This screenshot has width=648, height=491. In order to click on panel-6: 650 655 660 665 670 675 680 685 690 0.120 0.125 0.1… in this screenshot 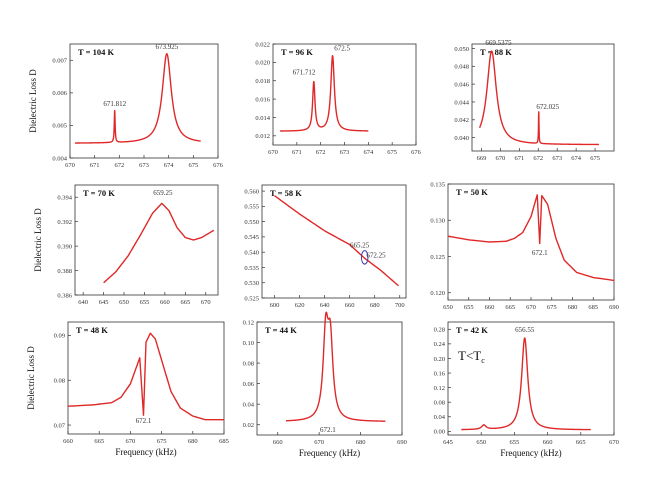, I will do `click(524, 246)`.